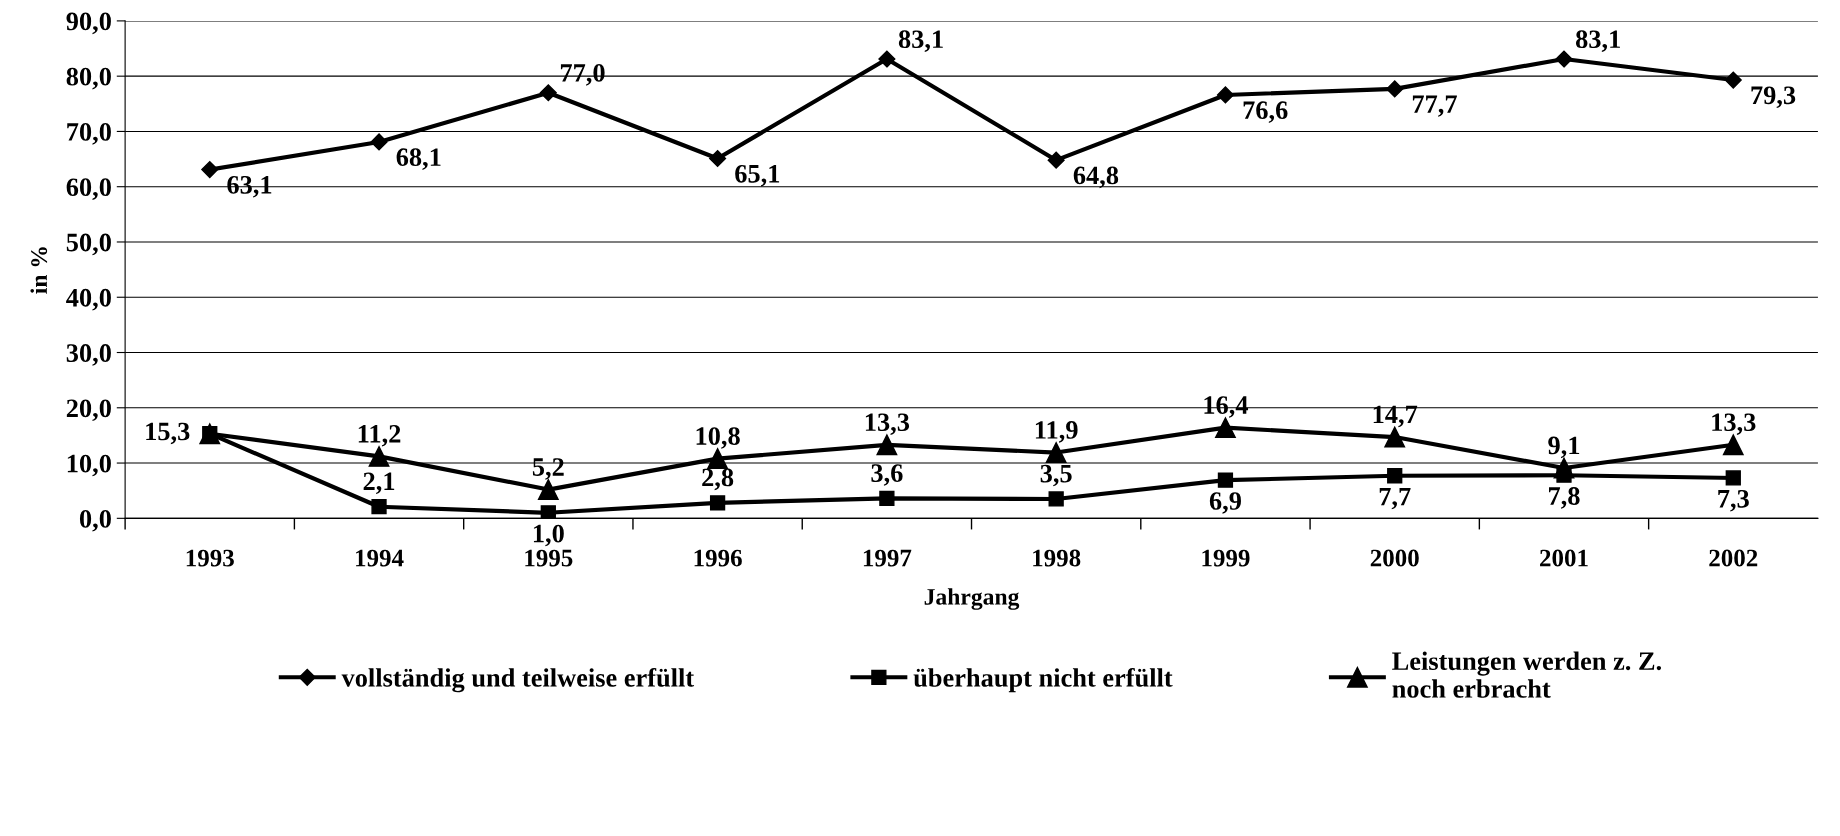 This screenshot has width=1840, height=836. I want to click on data-label: 10,8, so click(718, 438).